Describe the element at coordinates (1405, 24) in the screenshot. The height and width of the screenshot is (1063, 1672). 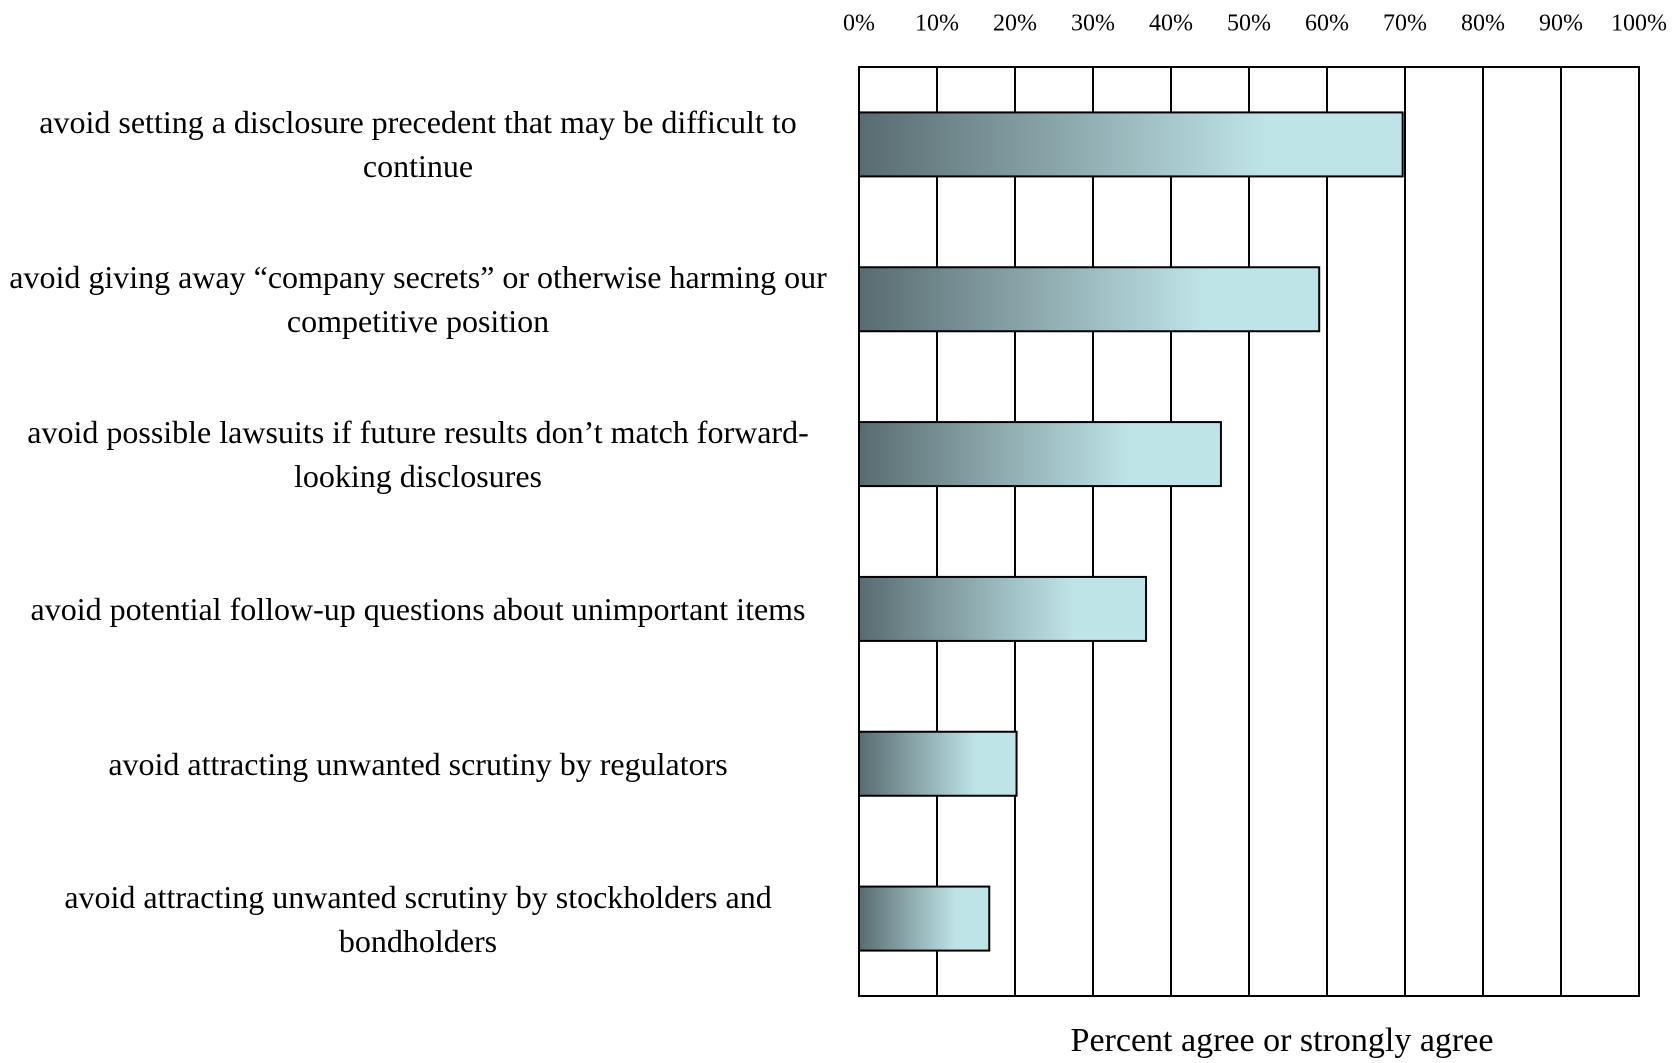
I see `x-tick-label: 70%` at that location.